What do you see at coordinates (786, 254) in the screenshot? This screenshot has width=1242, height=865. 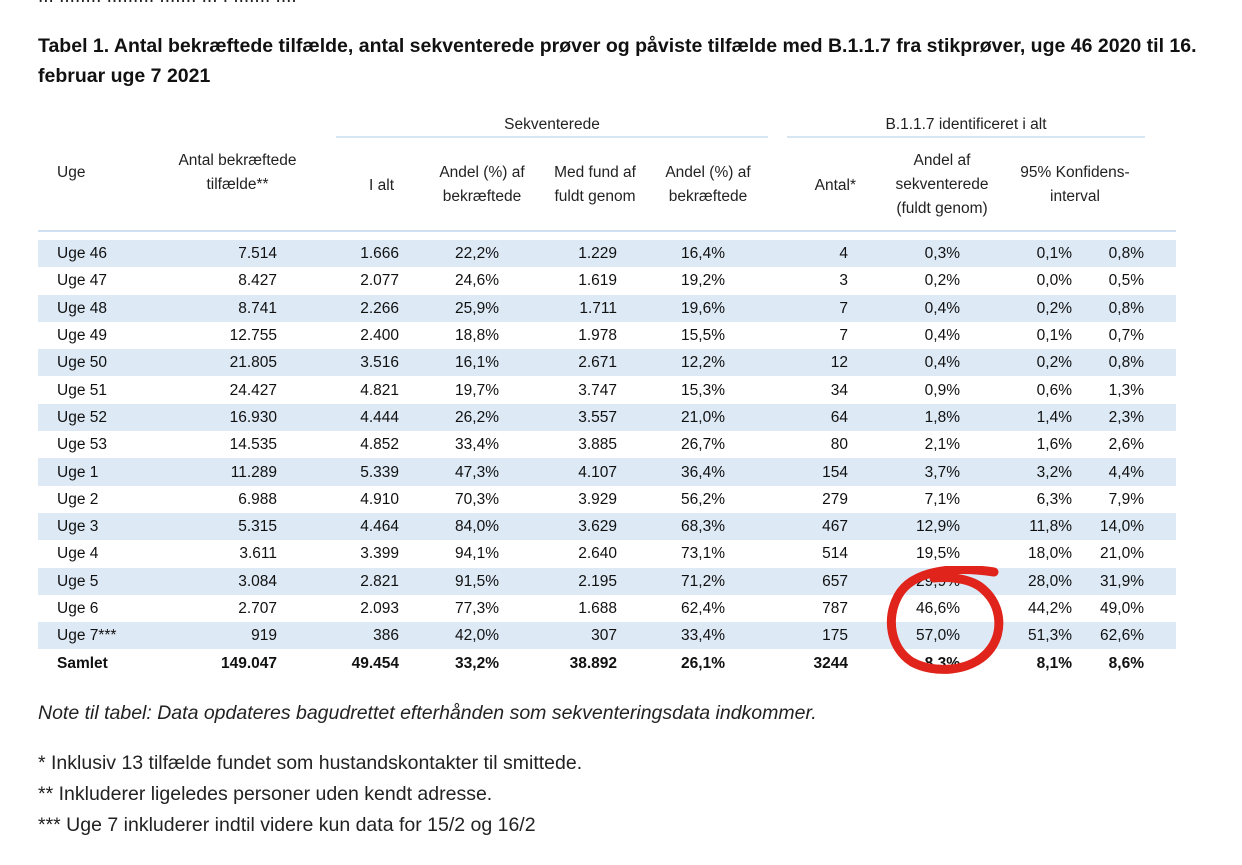 I see `cell-antal: 4` at bounding box center [786, 254].